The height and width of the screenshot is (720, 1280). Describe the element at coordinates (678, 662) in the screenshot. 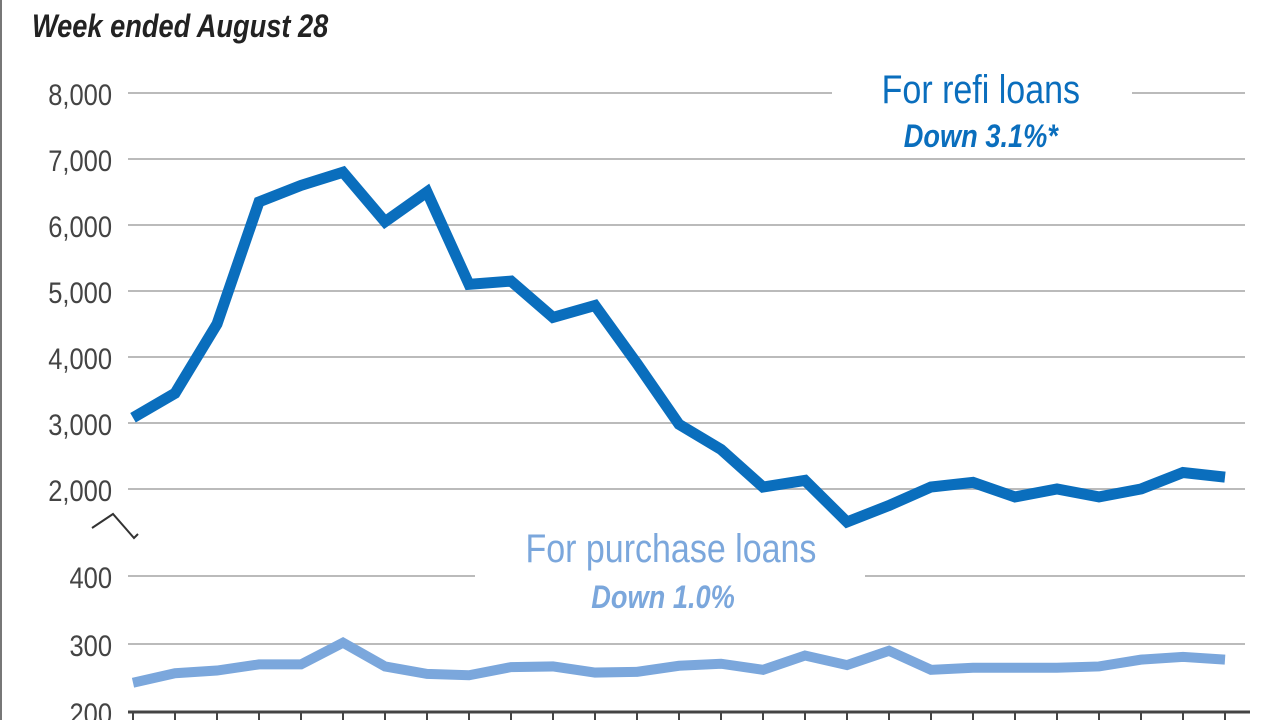

I see `series-line-purchase` at that location.